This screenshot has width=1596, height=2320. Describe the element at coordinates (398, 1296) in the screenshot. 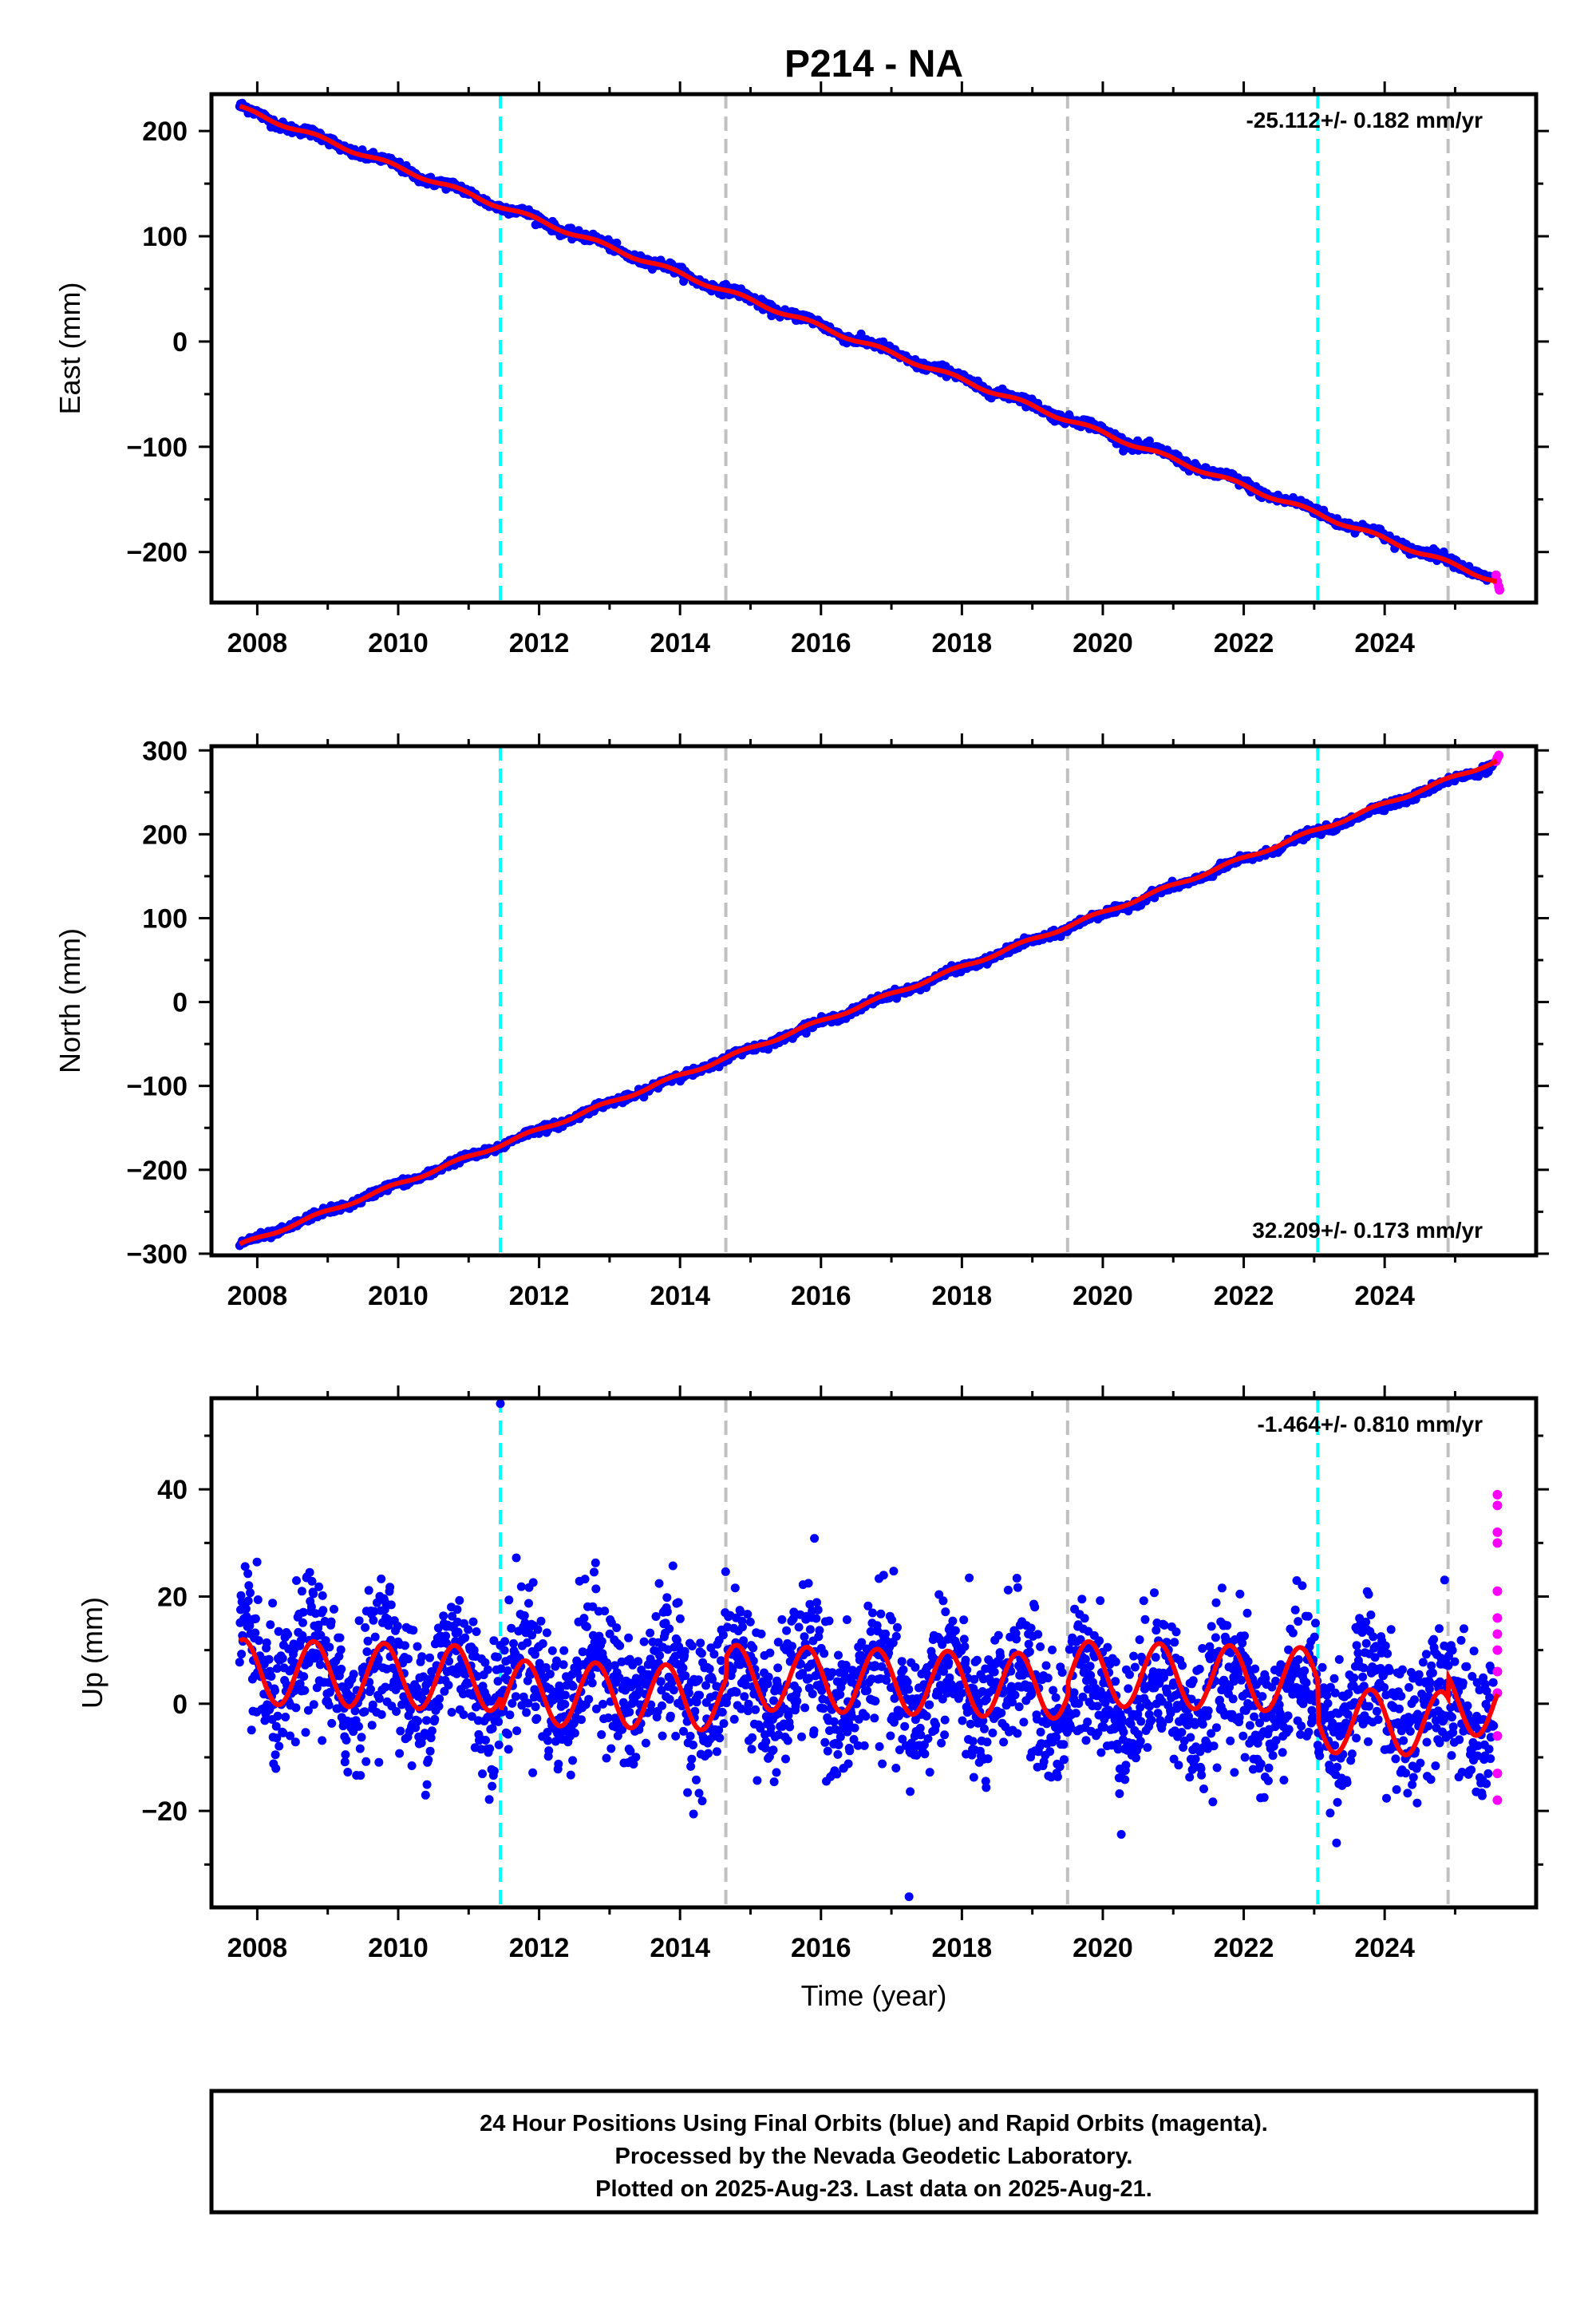

I see `x-tick-label: 2010` at that location.